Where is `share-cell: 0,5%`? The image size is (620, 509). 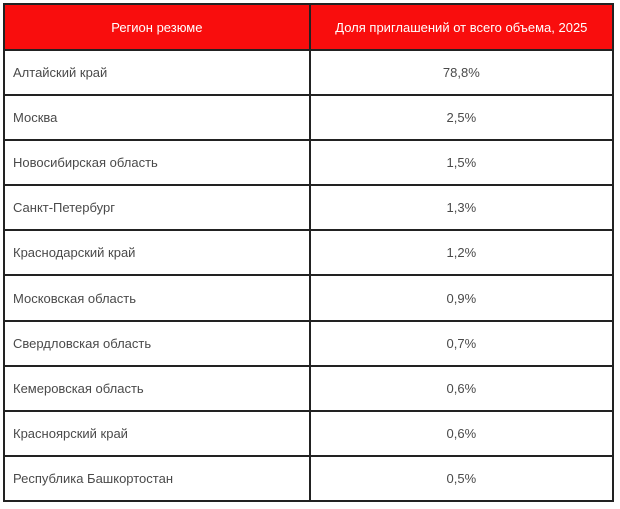
share-cell: 0,5% is located at coordinates (461, 478).